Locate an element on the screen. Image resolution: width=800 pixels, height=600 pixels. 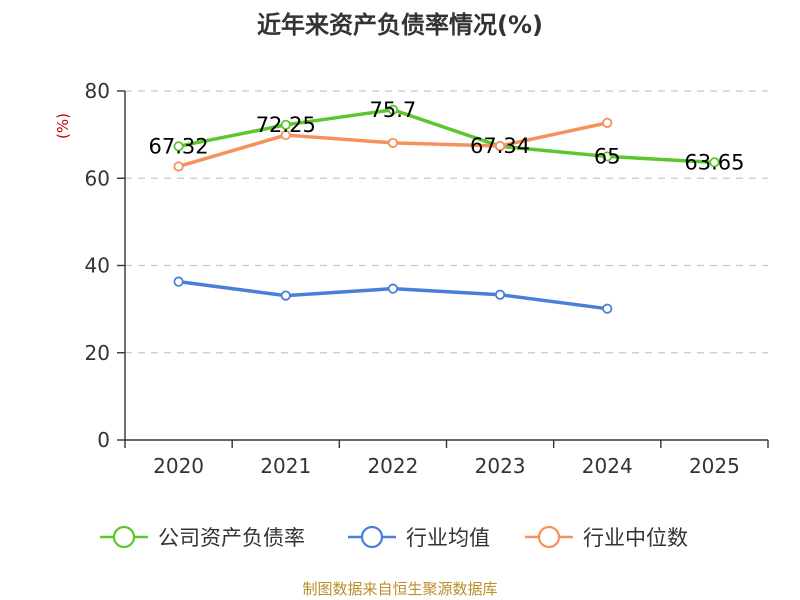
data-label: 65 is located at coordinates (607, 156).